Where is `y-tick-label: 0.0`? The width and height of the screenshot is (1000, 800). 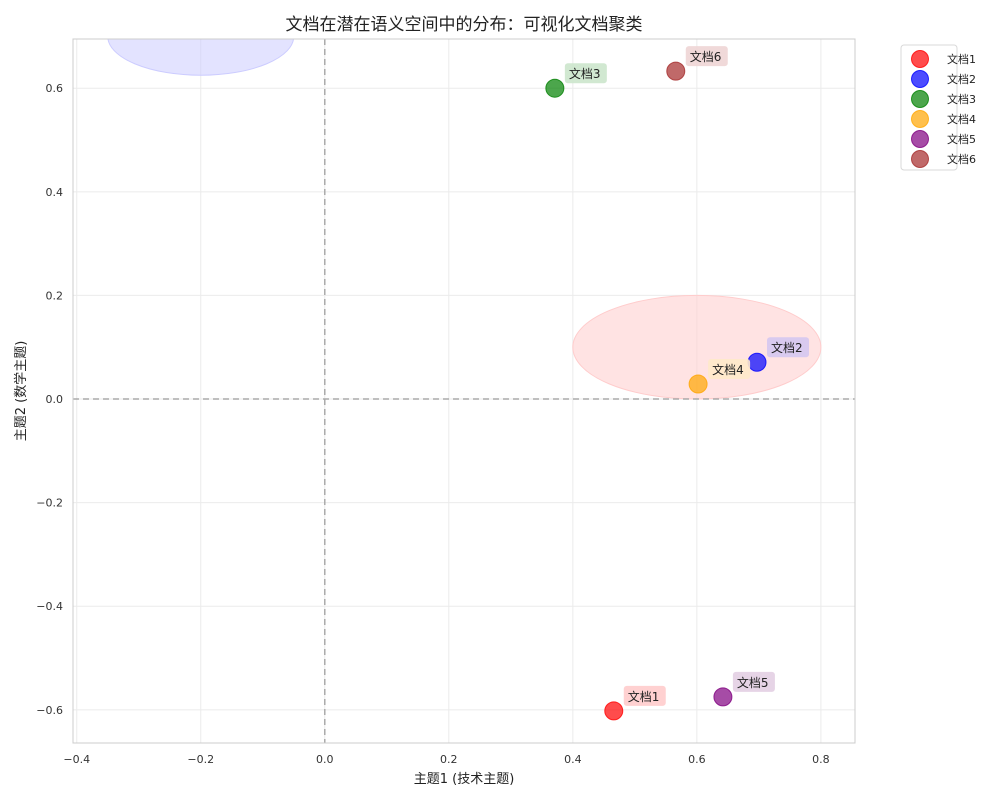
y-tick-label: 0.0 is located at coordinates (55, 399).